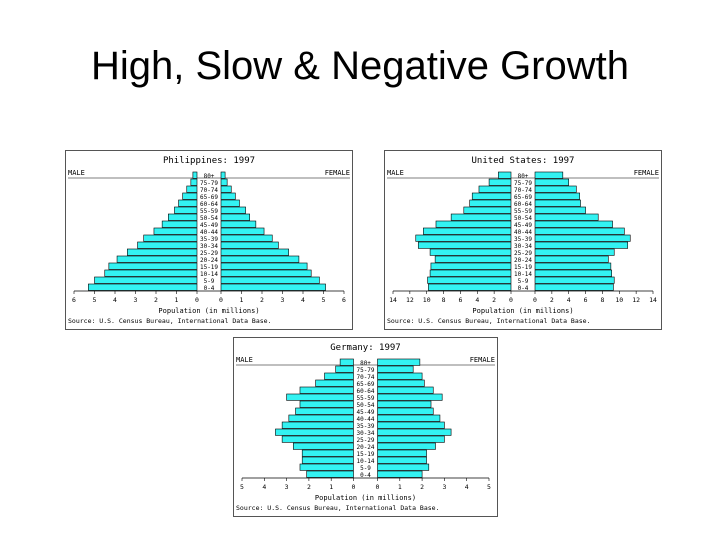 This screenshot has height=540, width=720. Describe the element at coordinates (365, 363) in the screenshot. I see `age-group-label: 80+` at that location.